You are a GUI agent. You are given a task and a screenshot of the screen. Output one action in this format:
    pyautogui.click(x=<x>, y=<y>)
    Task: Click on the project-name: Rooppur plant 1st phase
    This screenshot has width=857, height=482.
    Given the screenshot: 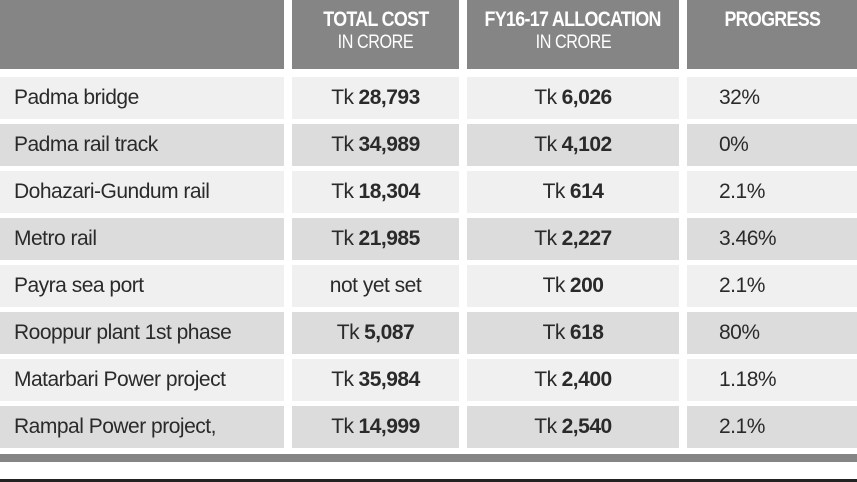 What is the action you would take?
    pyautogui.click(x=123, y=332)
    